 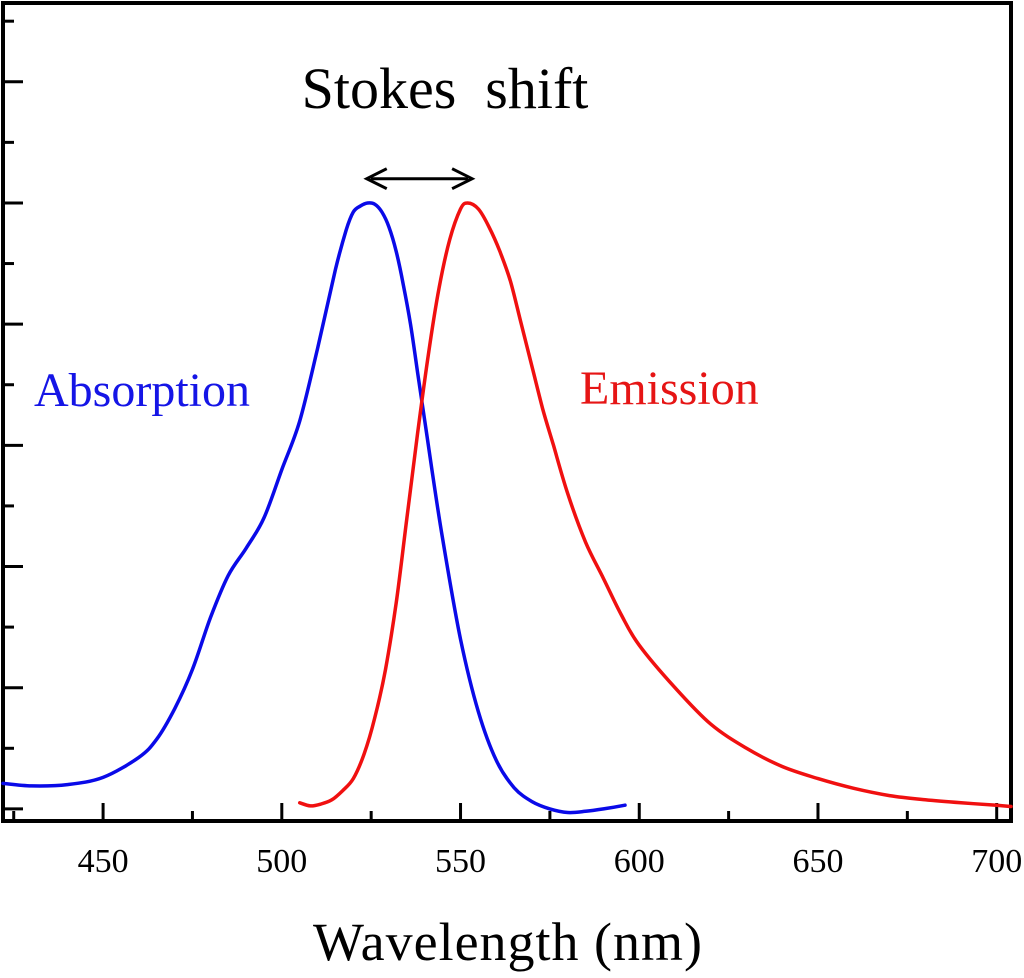 What do you see at coordinates (550, 861) in the screenshot?
I see `x-axis-tick-labels: 450 500 550 600 650 700` at bounding box center [550, 861].